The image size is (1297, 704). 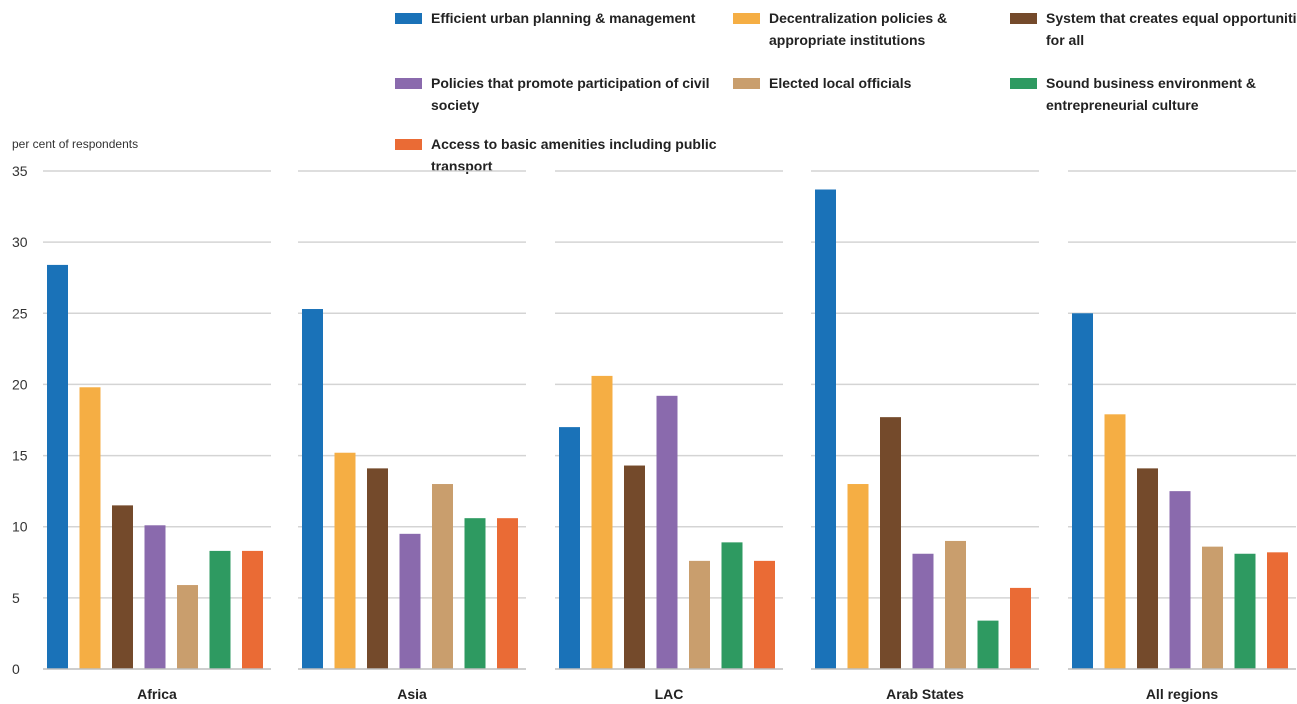 I want to click on region-panel: All regions, so click(x=1182, y=436).